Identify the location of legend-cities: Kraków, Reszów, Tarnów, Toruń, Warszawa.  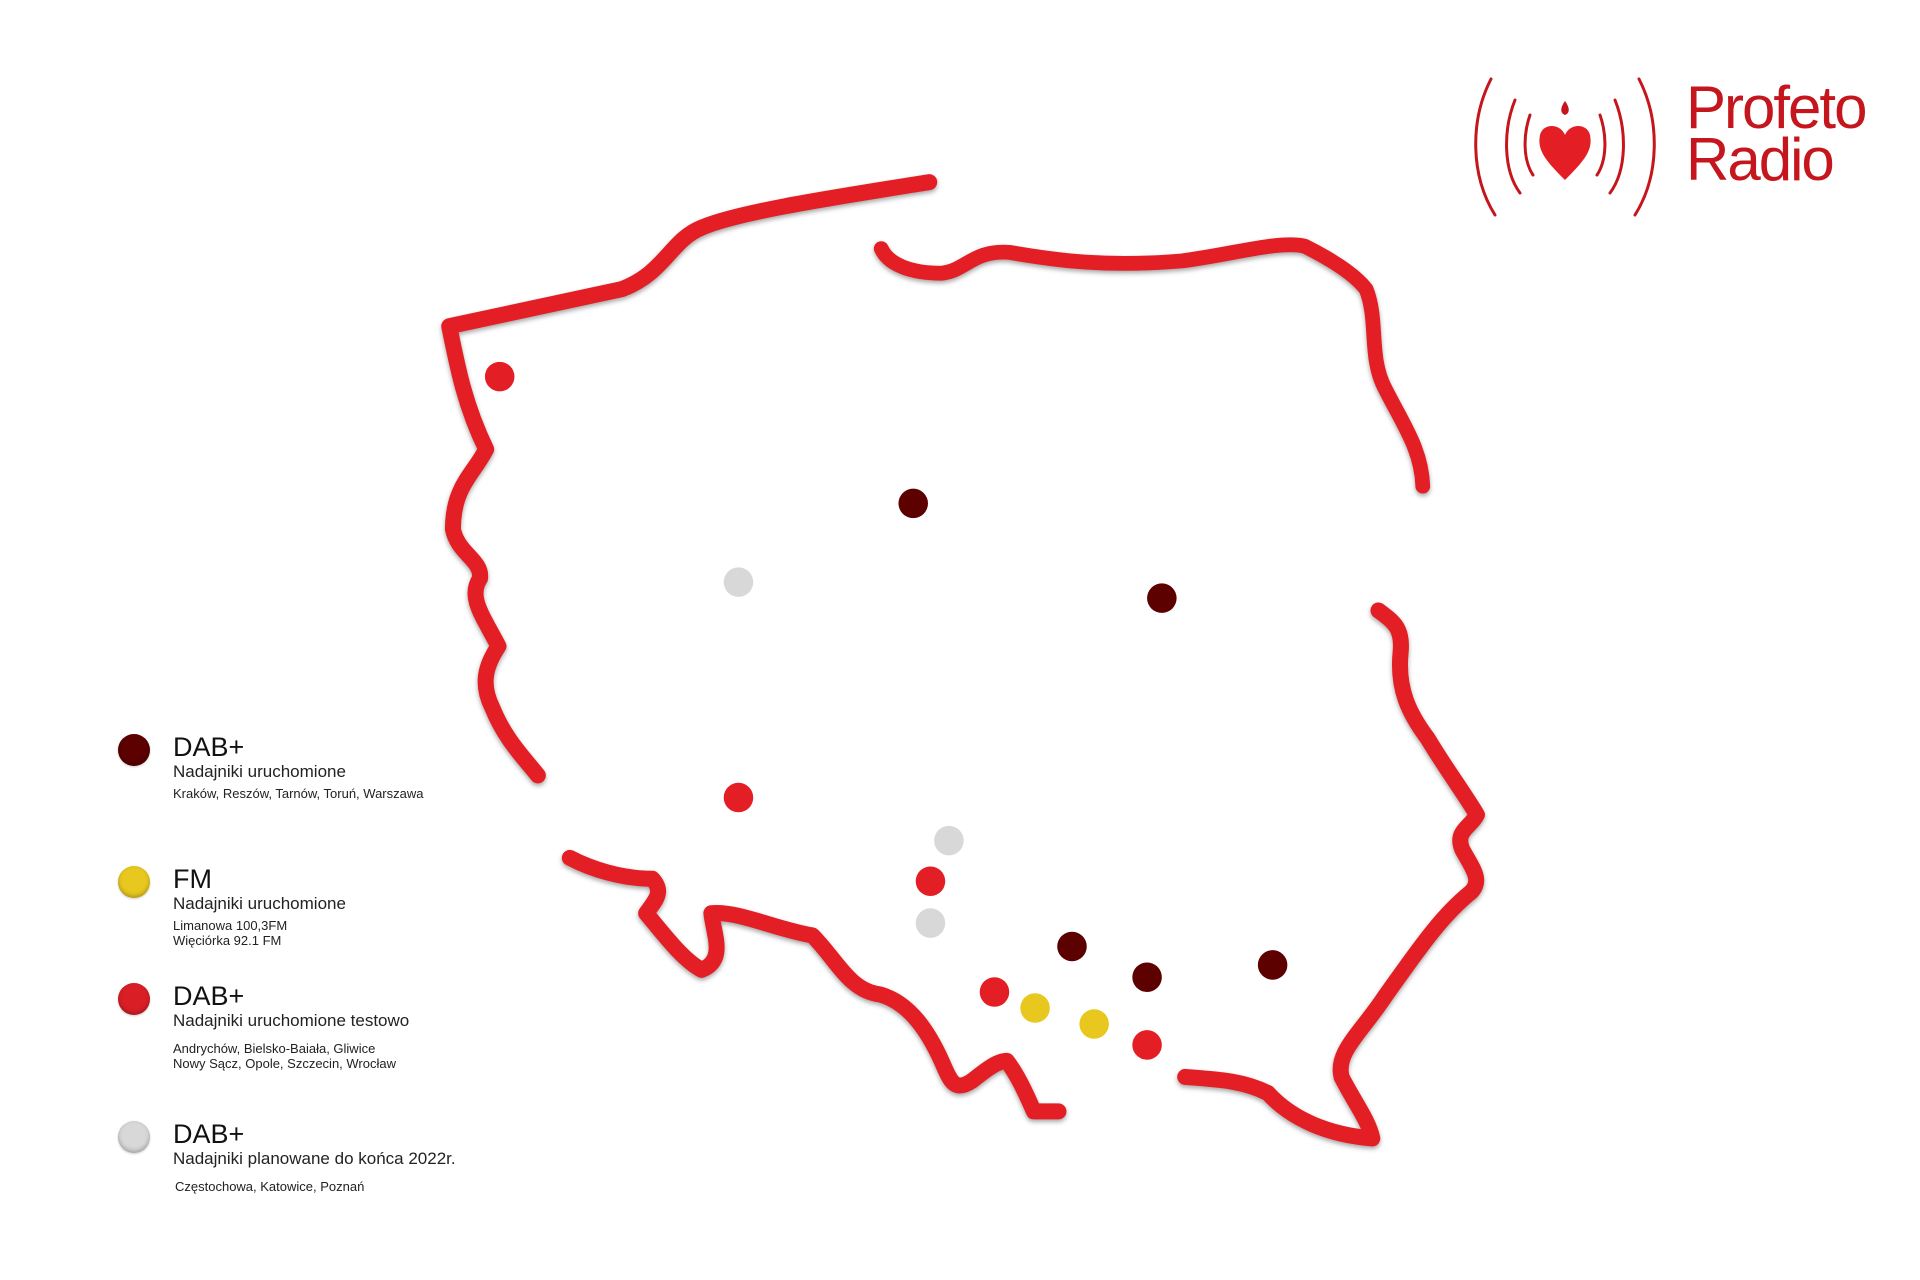
(298, 793).